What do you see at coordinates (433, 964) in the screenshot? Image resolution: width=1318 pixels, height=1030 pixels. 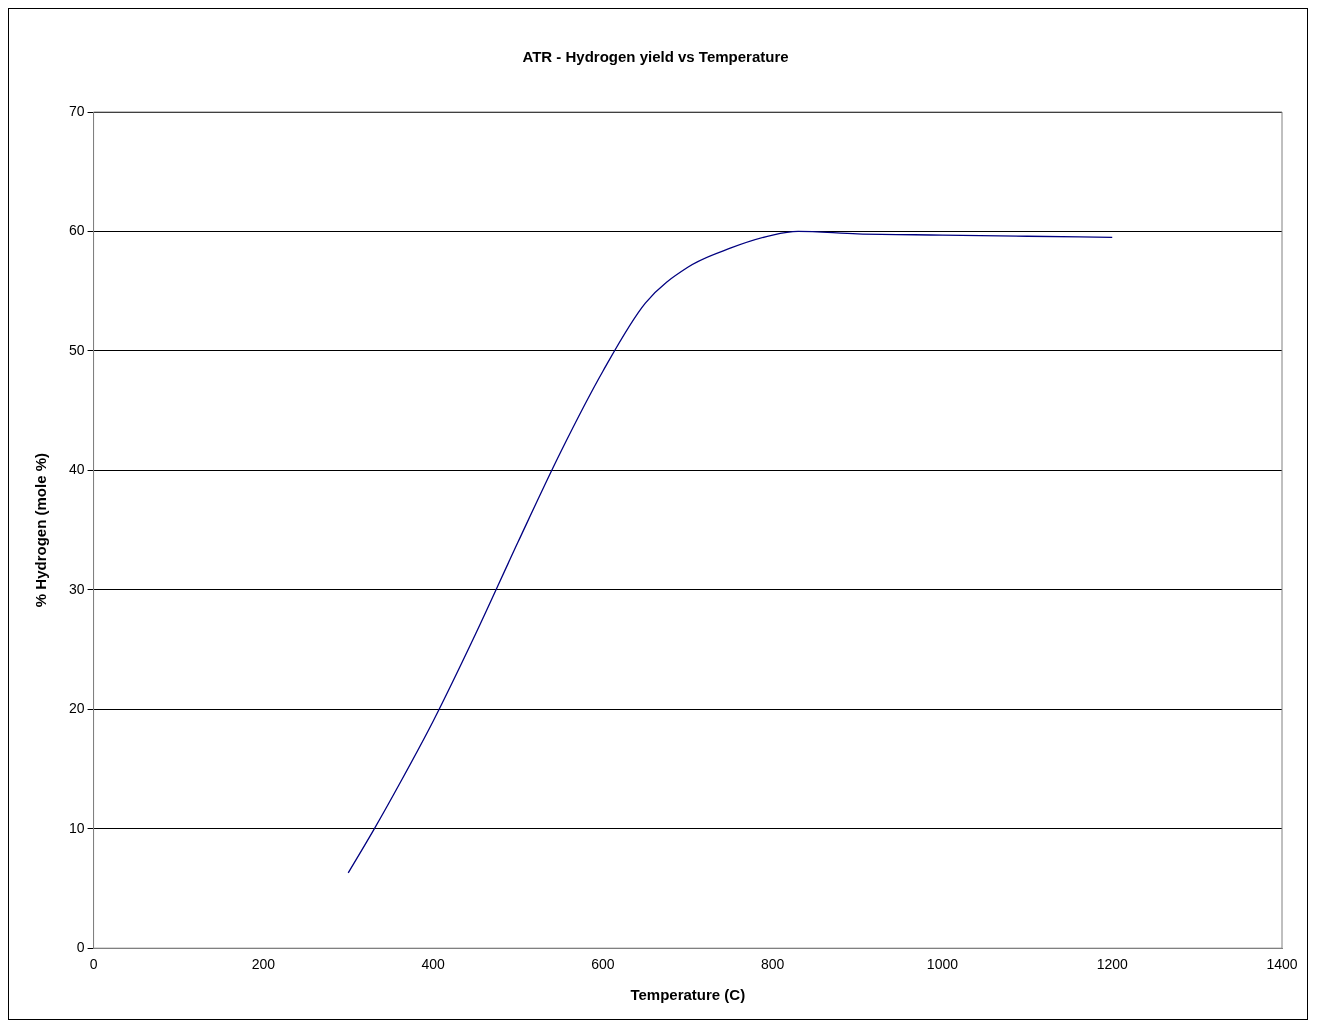 I see `x-tick-label: 400` at bounding box center [433, 964].